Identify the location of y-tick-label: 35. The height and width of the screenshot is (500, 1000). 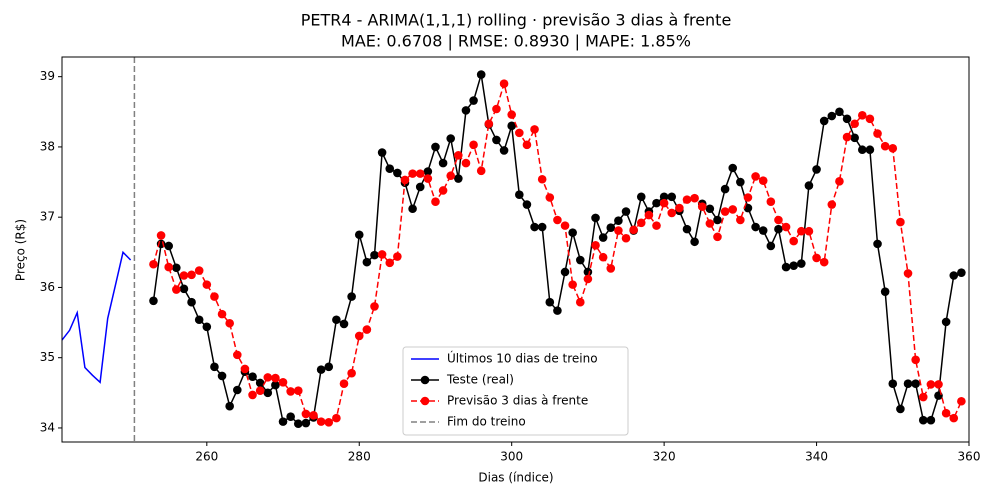
(47, 357).